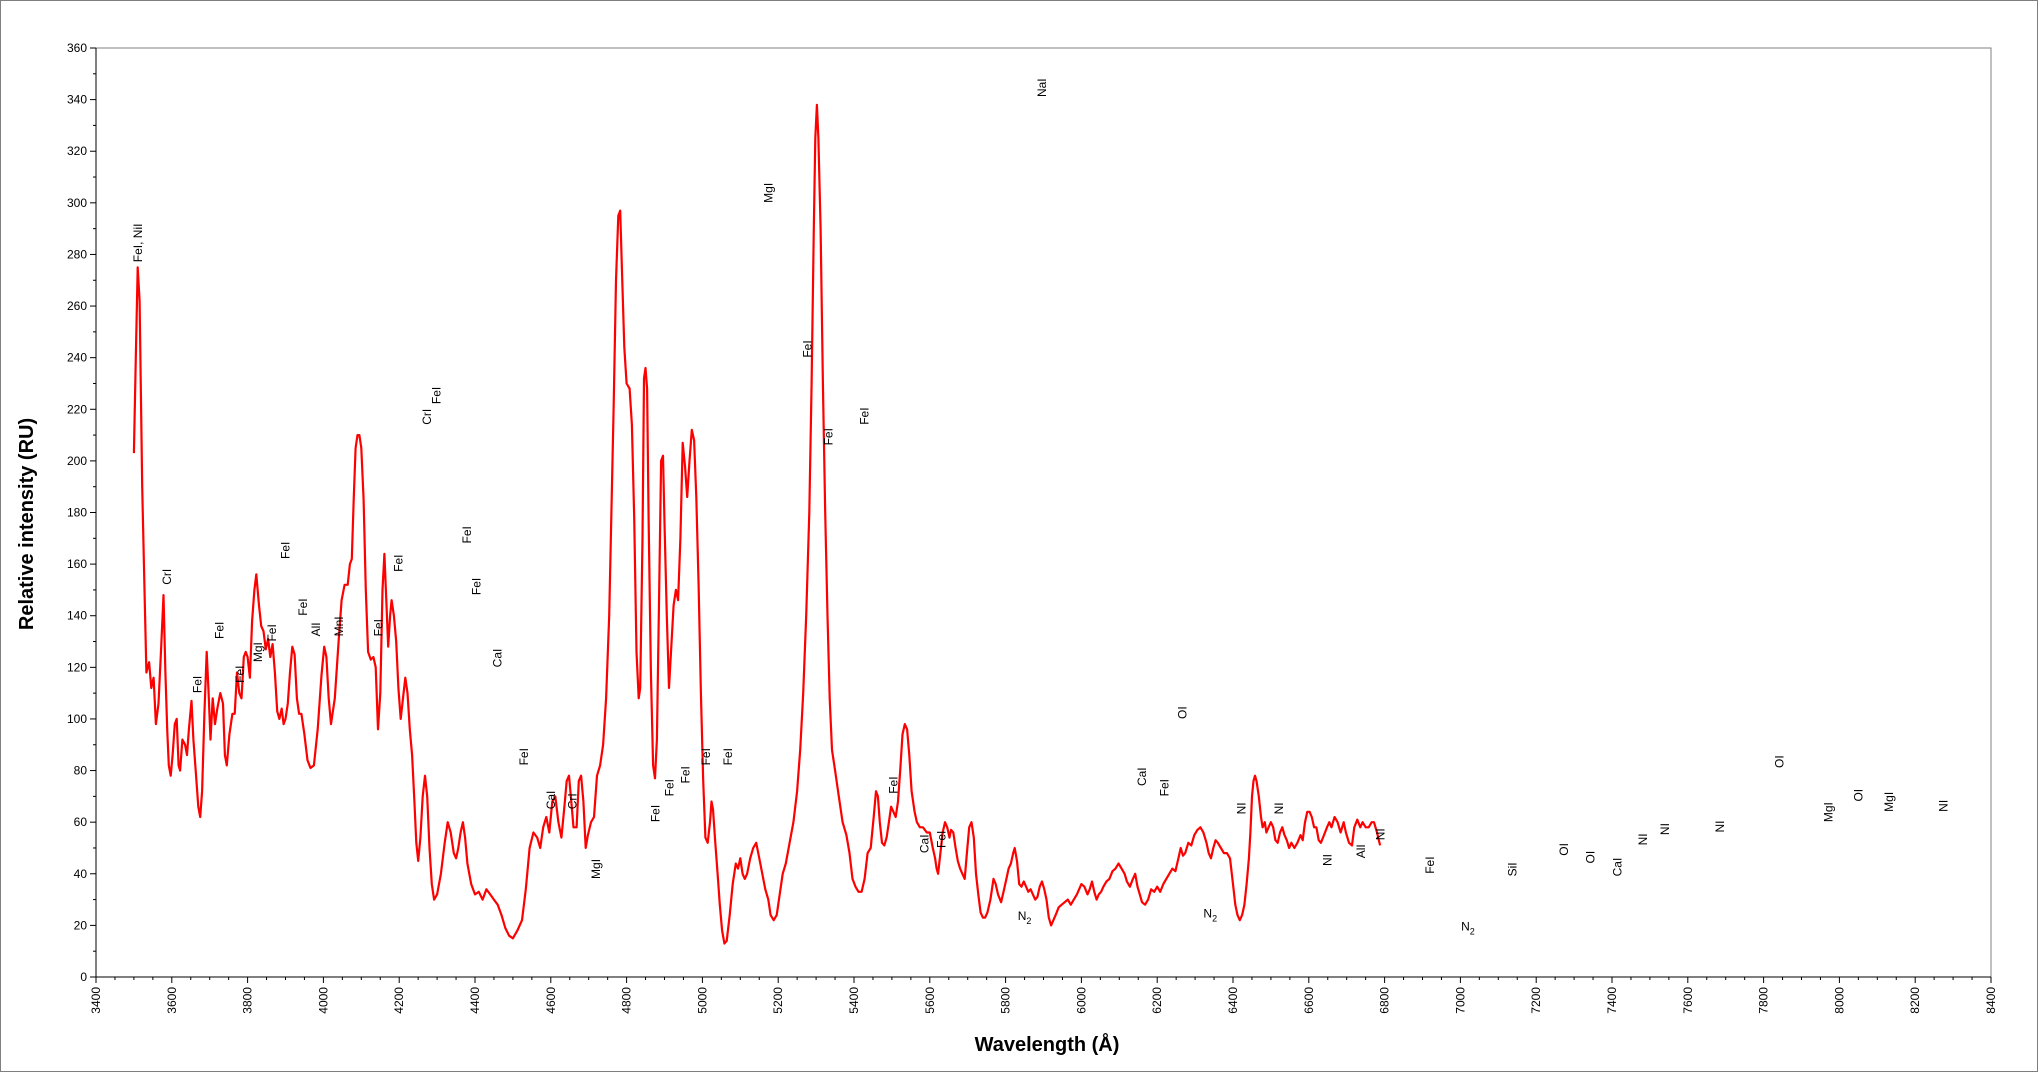 This screenshot has height=1072, width=2038. I want to click on y-tick-label: 280, so click(77, 254).